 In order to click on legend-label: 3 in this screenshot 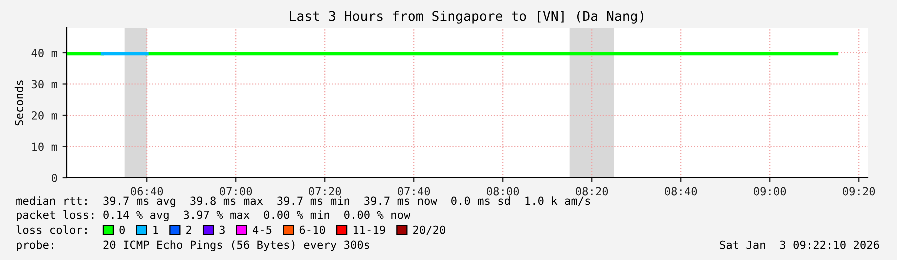, I will do `click(222, 230)`.